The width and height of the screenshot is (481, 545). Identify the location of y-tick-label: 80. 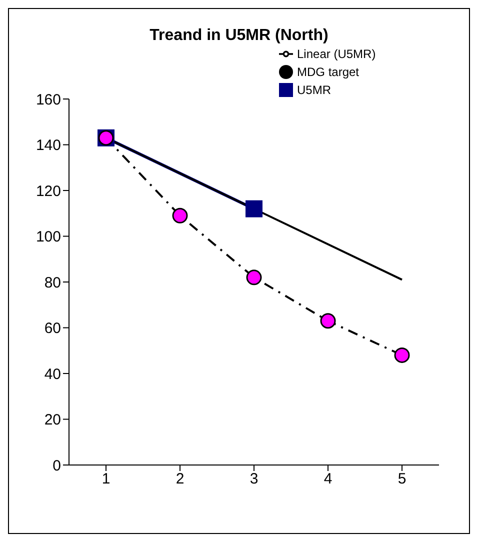
(52, 283).